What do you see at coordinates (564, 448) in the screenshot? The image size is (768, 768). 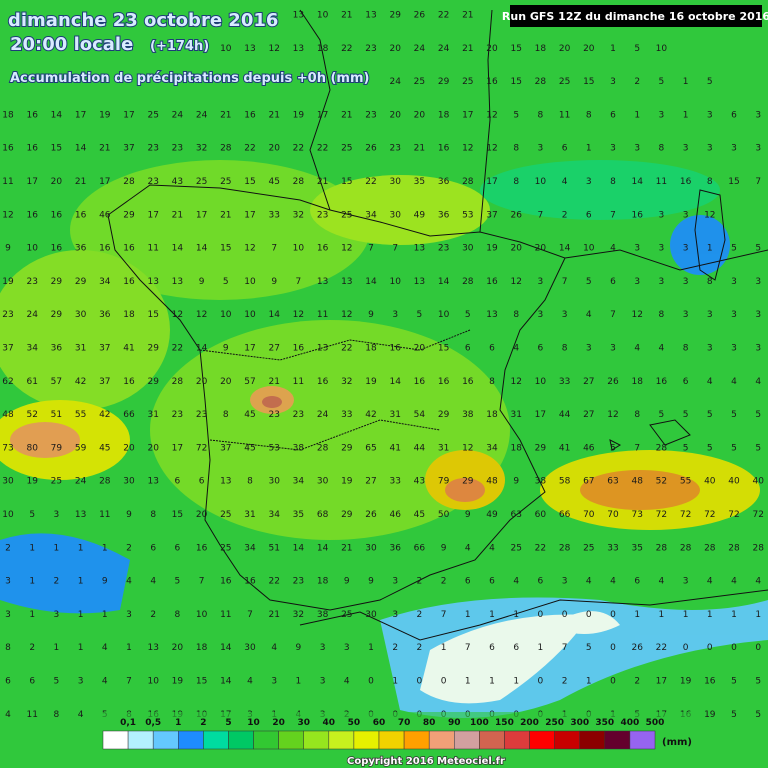 I see `grid-value: 41` at bounding box center [564, 448].